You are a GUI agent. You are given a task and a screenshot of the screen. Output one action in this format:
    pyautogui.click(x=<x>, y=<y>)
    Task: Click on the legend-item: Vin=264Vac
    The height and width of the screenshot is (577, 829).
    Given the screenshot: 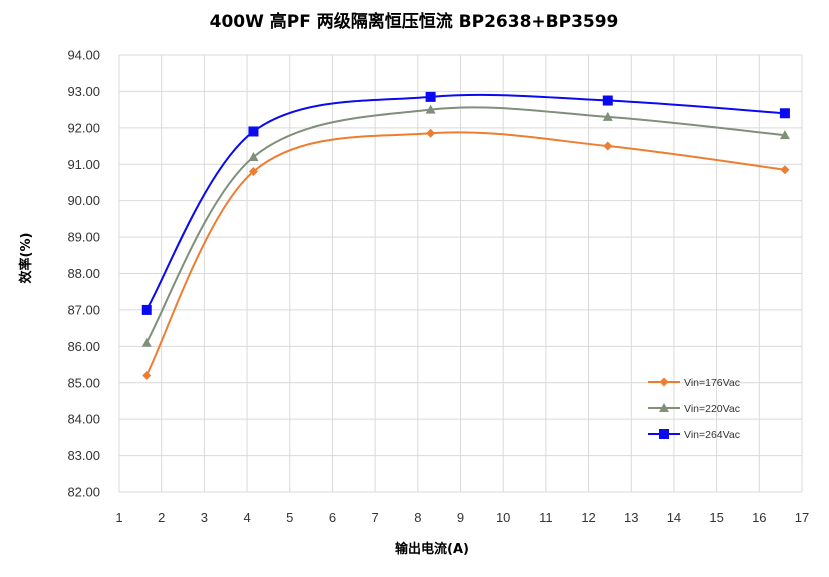 What is the action you would take?
    pyautogui.click(x=694, y=435)
    